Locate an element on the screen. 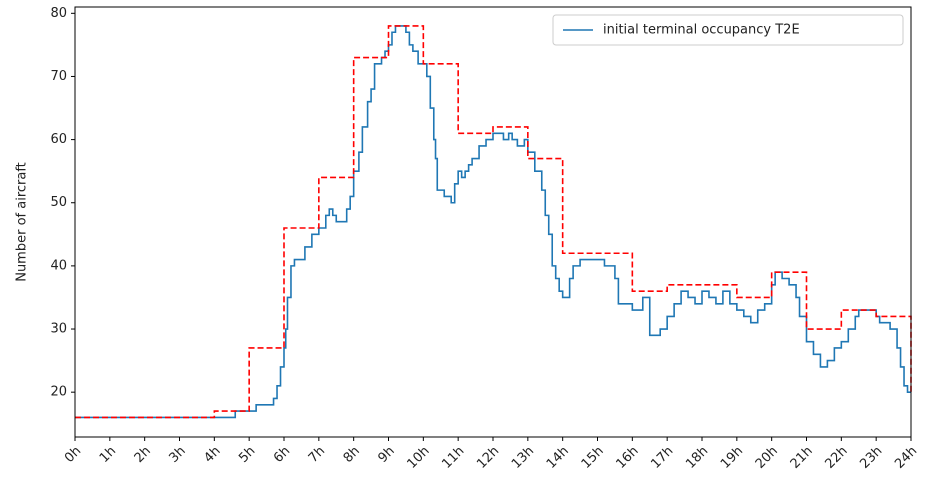  y-tick-label: 30 is located at coordinates (58, 329).